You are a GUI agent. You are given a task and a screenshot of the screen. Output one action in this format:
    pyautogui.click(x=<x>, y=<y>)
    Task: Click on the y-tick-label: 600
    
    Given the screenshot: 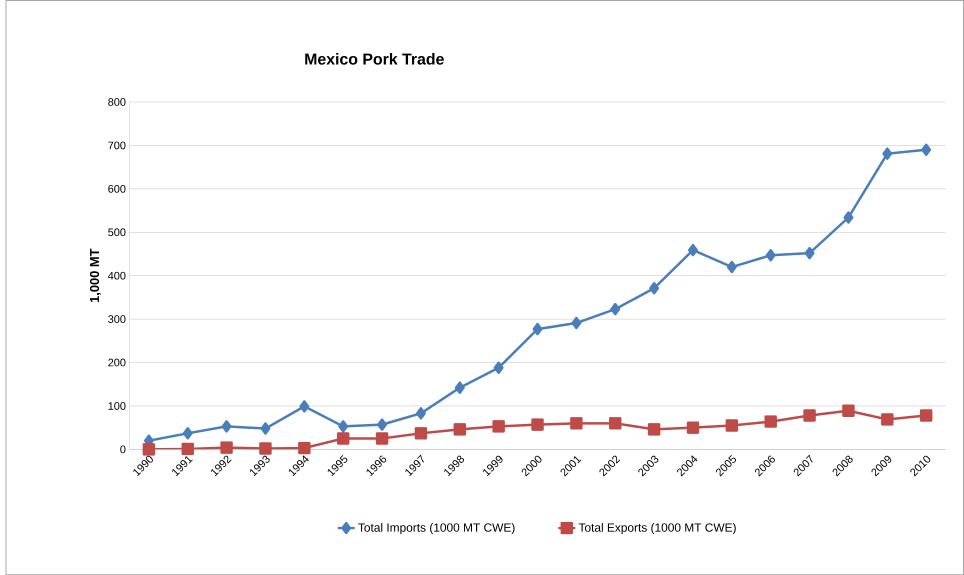 What is the action you would take?
    pyautogui.click(x=117, y=188)
    